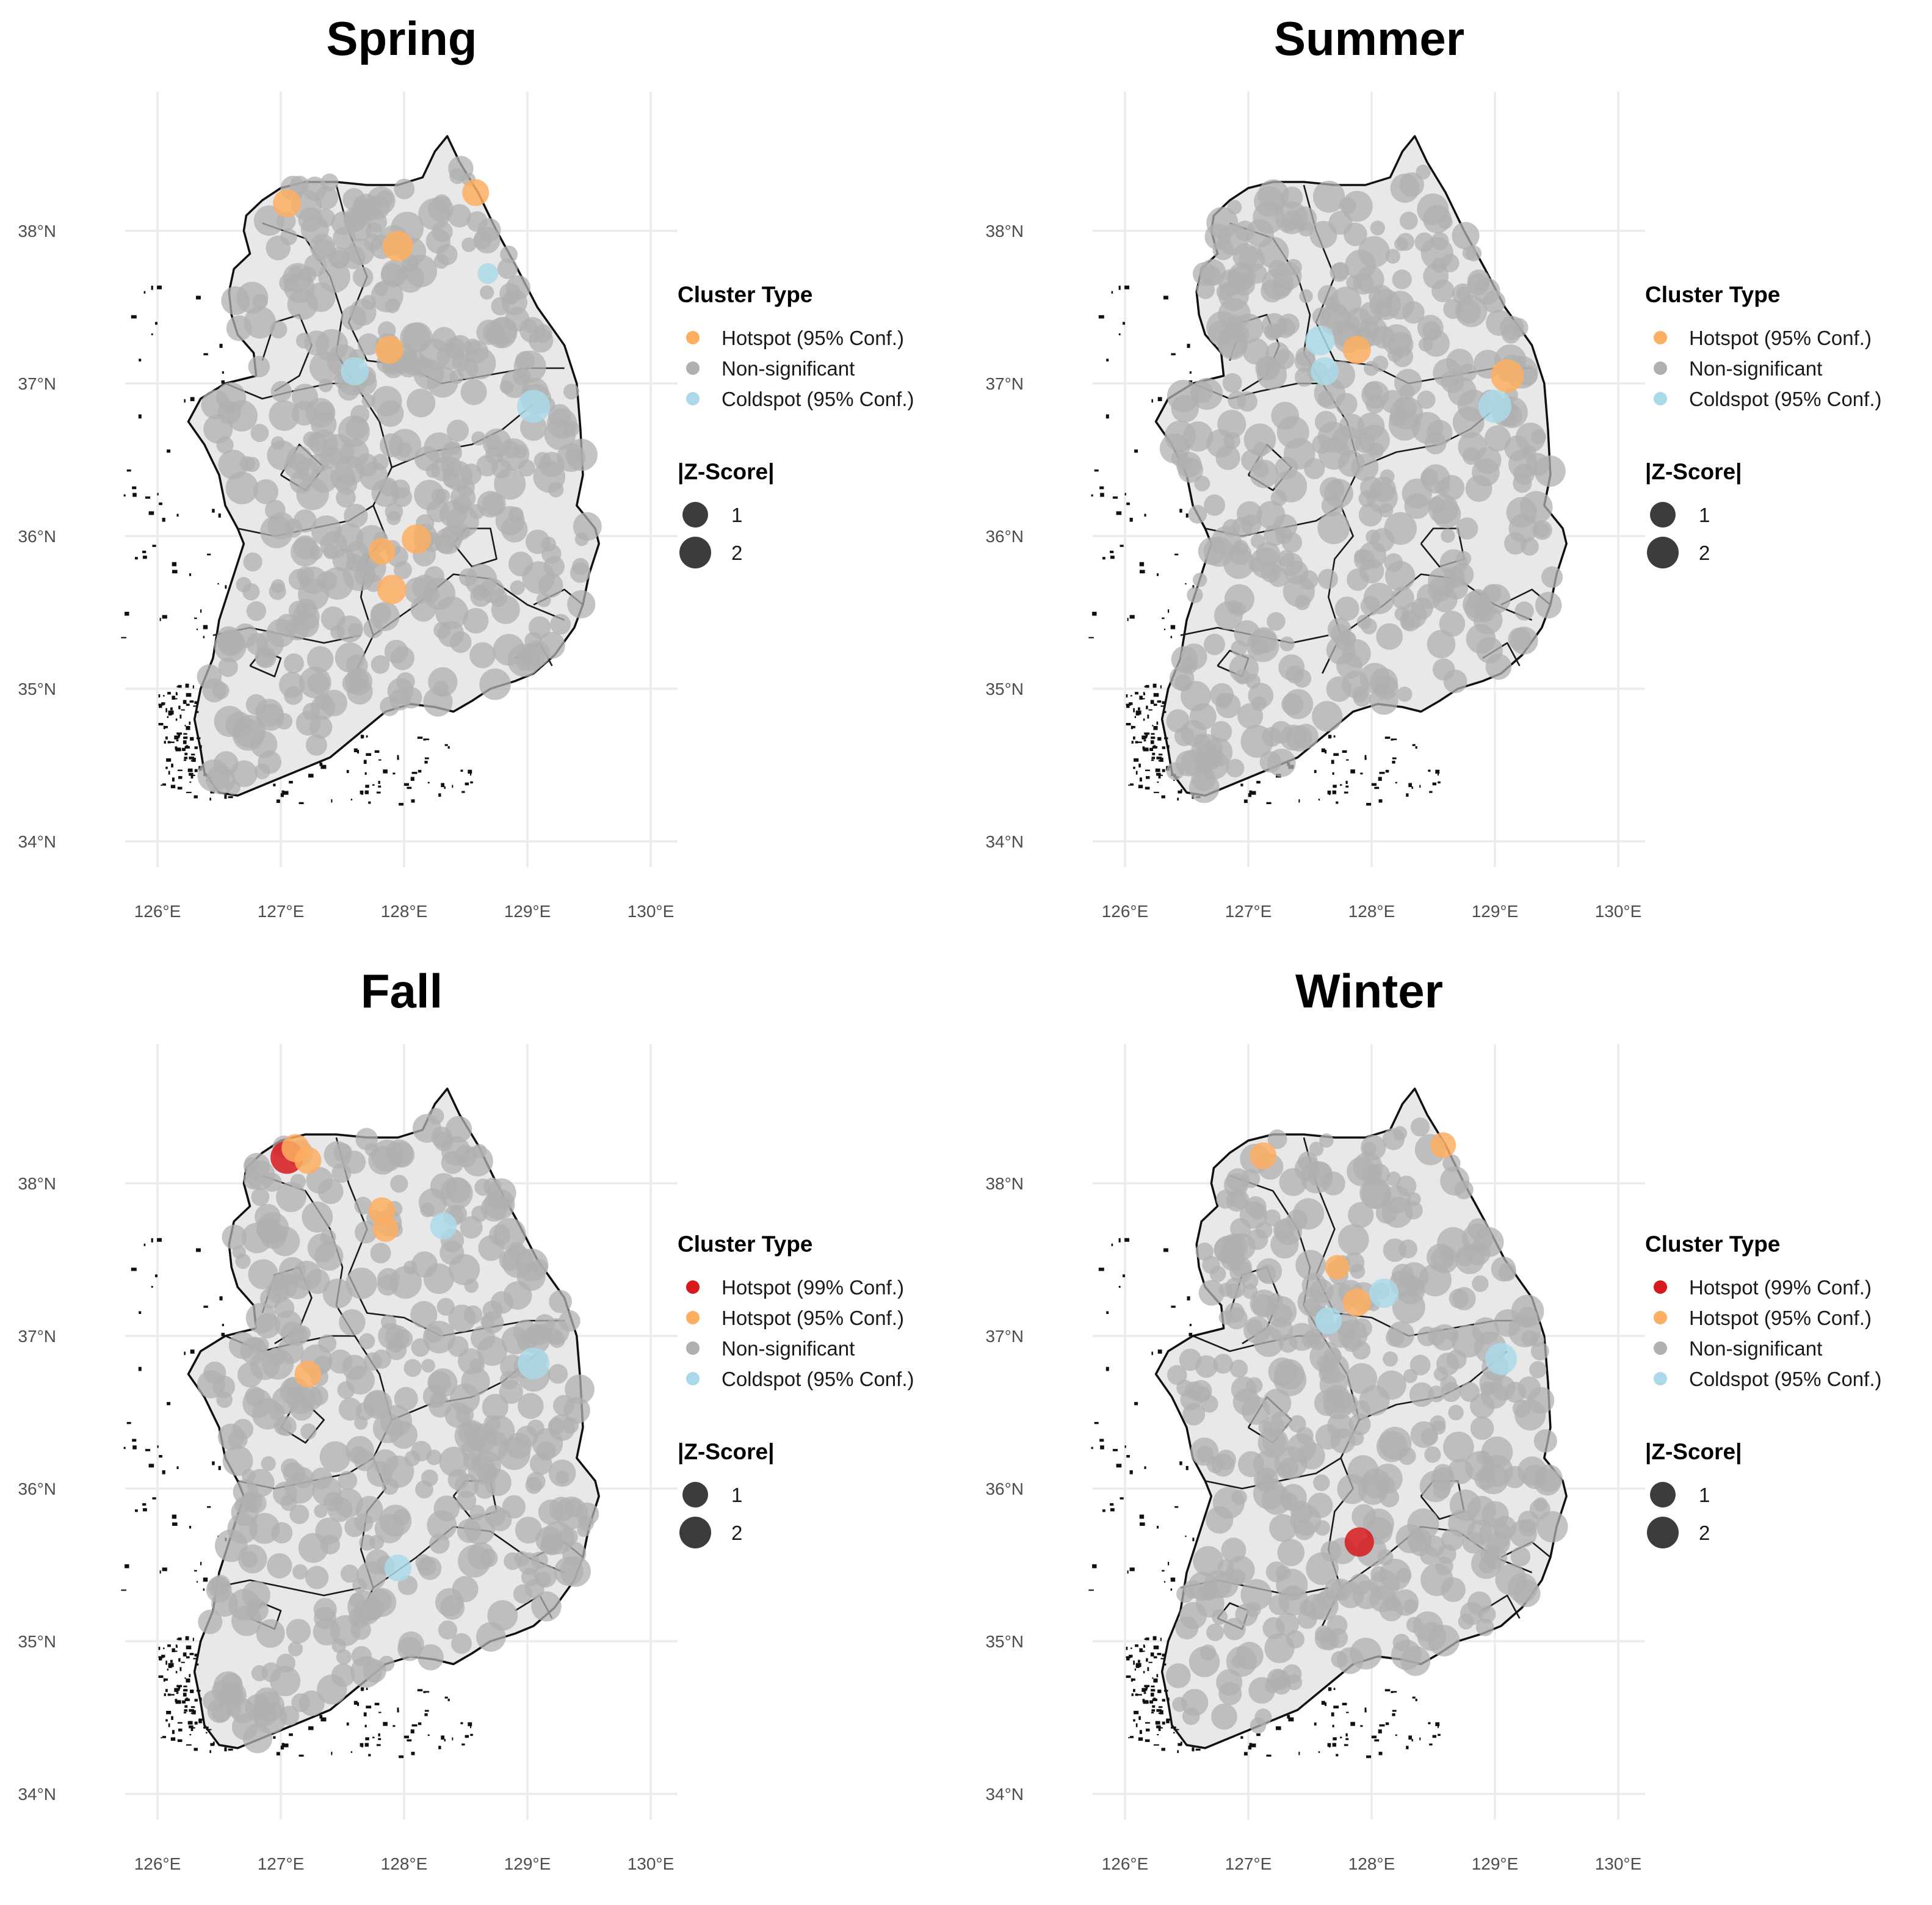 The width and height of the screenshot is (1932, 1905). What do you see at coordinates (392, 589) in the screenshot?
I see `point-hot95` at bounding box center [392, 589].